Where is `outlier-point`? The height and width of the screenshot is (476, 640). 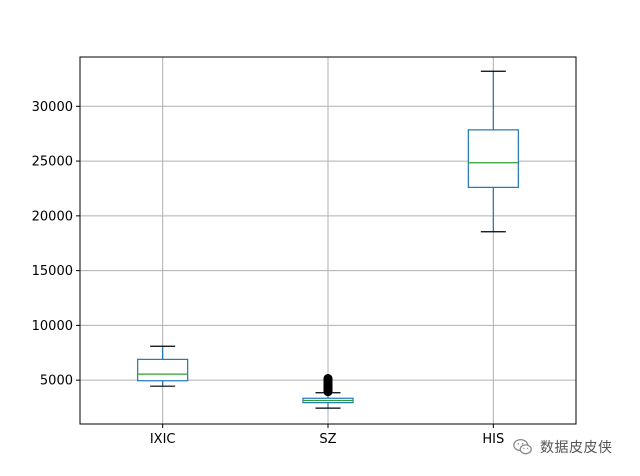 outlier-point is located at coordinates (328, 379).